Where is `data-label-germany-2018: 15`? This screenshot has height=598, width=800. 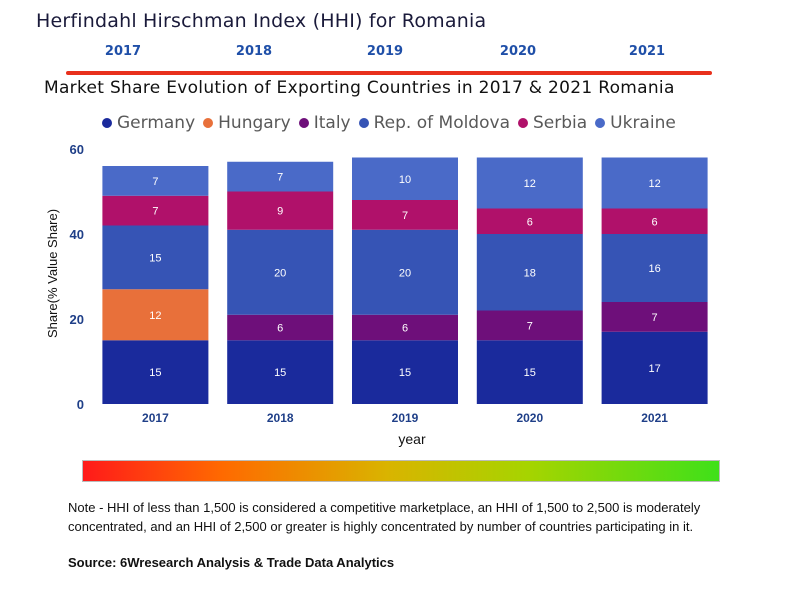
data-label-germany-2018: 15 is located at coordinates (280, 373).